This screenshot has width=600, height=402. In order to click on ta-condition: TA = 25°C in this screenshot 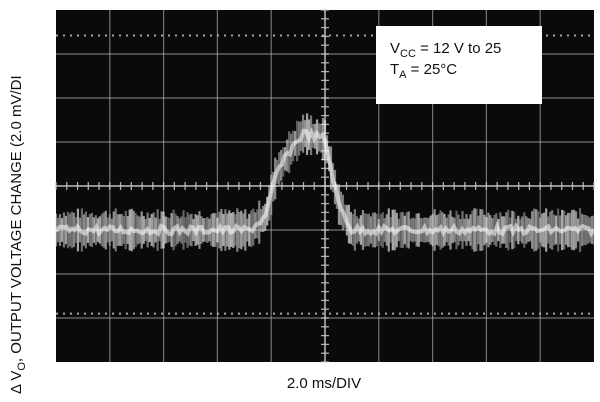, I will do `click(424, 71)`.